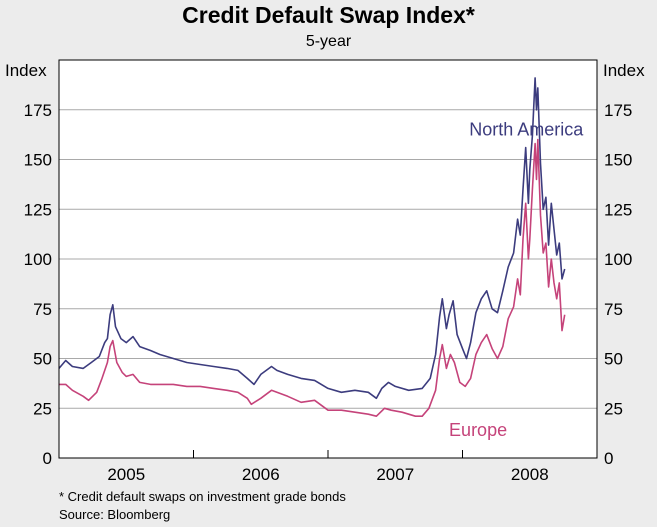 This screenshot has height=527, width=657. I want to click on y-tick-left: 50, so click(42, 359).